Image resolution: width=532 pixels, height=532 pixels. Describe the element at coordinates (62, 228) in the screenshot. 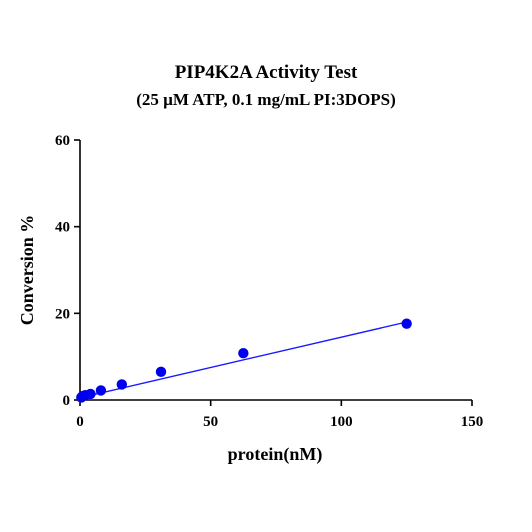

I see `y-tick-label: 40` at that location.